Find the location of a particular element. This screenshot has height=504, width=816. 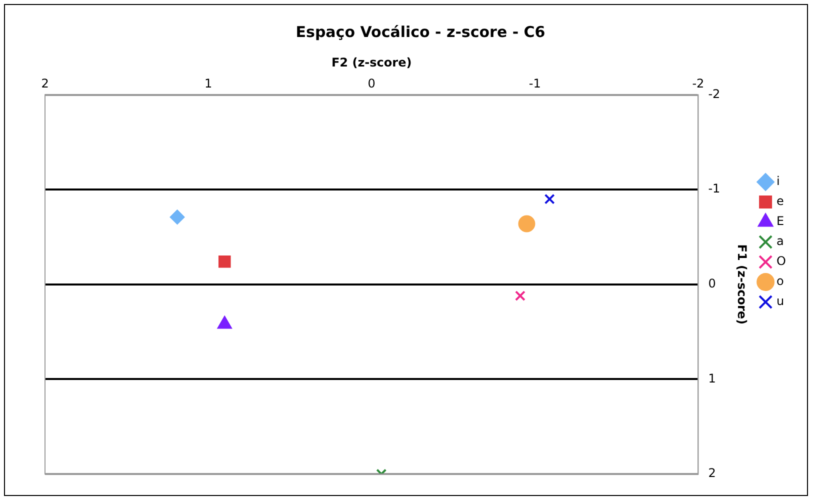

legend-label: i is located at coordinates (778, 181).